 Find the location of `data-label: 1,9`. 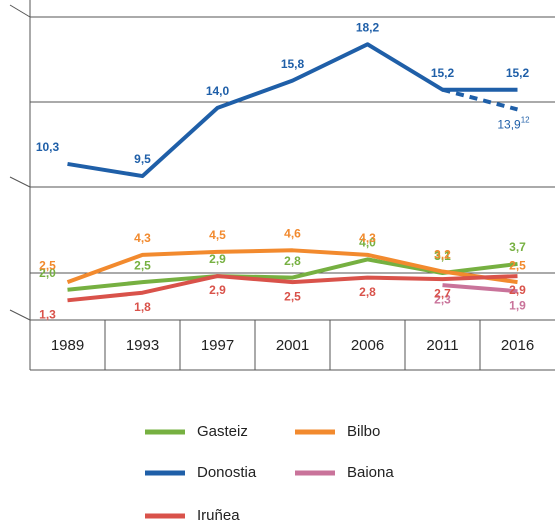

data-label: 1,9 is located at coordinates (517, 305).